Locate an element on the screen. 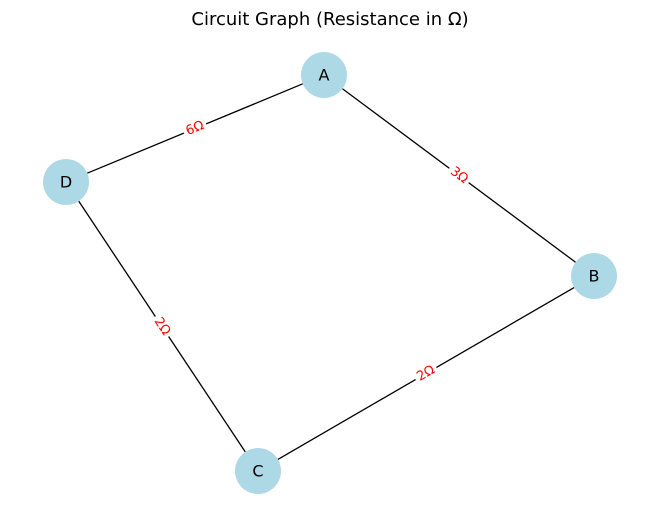 The width and height of the screenshot is (660, 523). node-label: C is located at coordinates (257, 471).